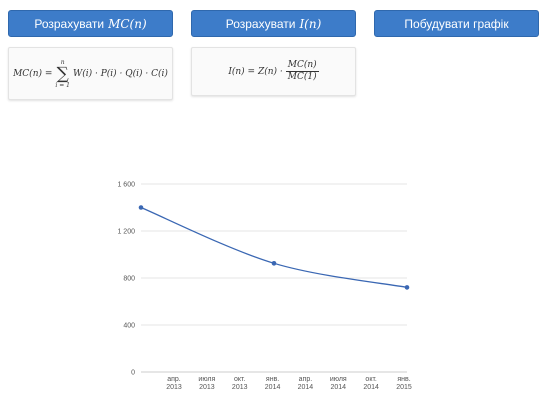  What do you see at coordinates (69, 23) in the screenshot?
I see `calculate-mc-label: Розрахувати` at bounding box center [69, 23].